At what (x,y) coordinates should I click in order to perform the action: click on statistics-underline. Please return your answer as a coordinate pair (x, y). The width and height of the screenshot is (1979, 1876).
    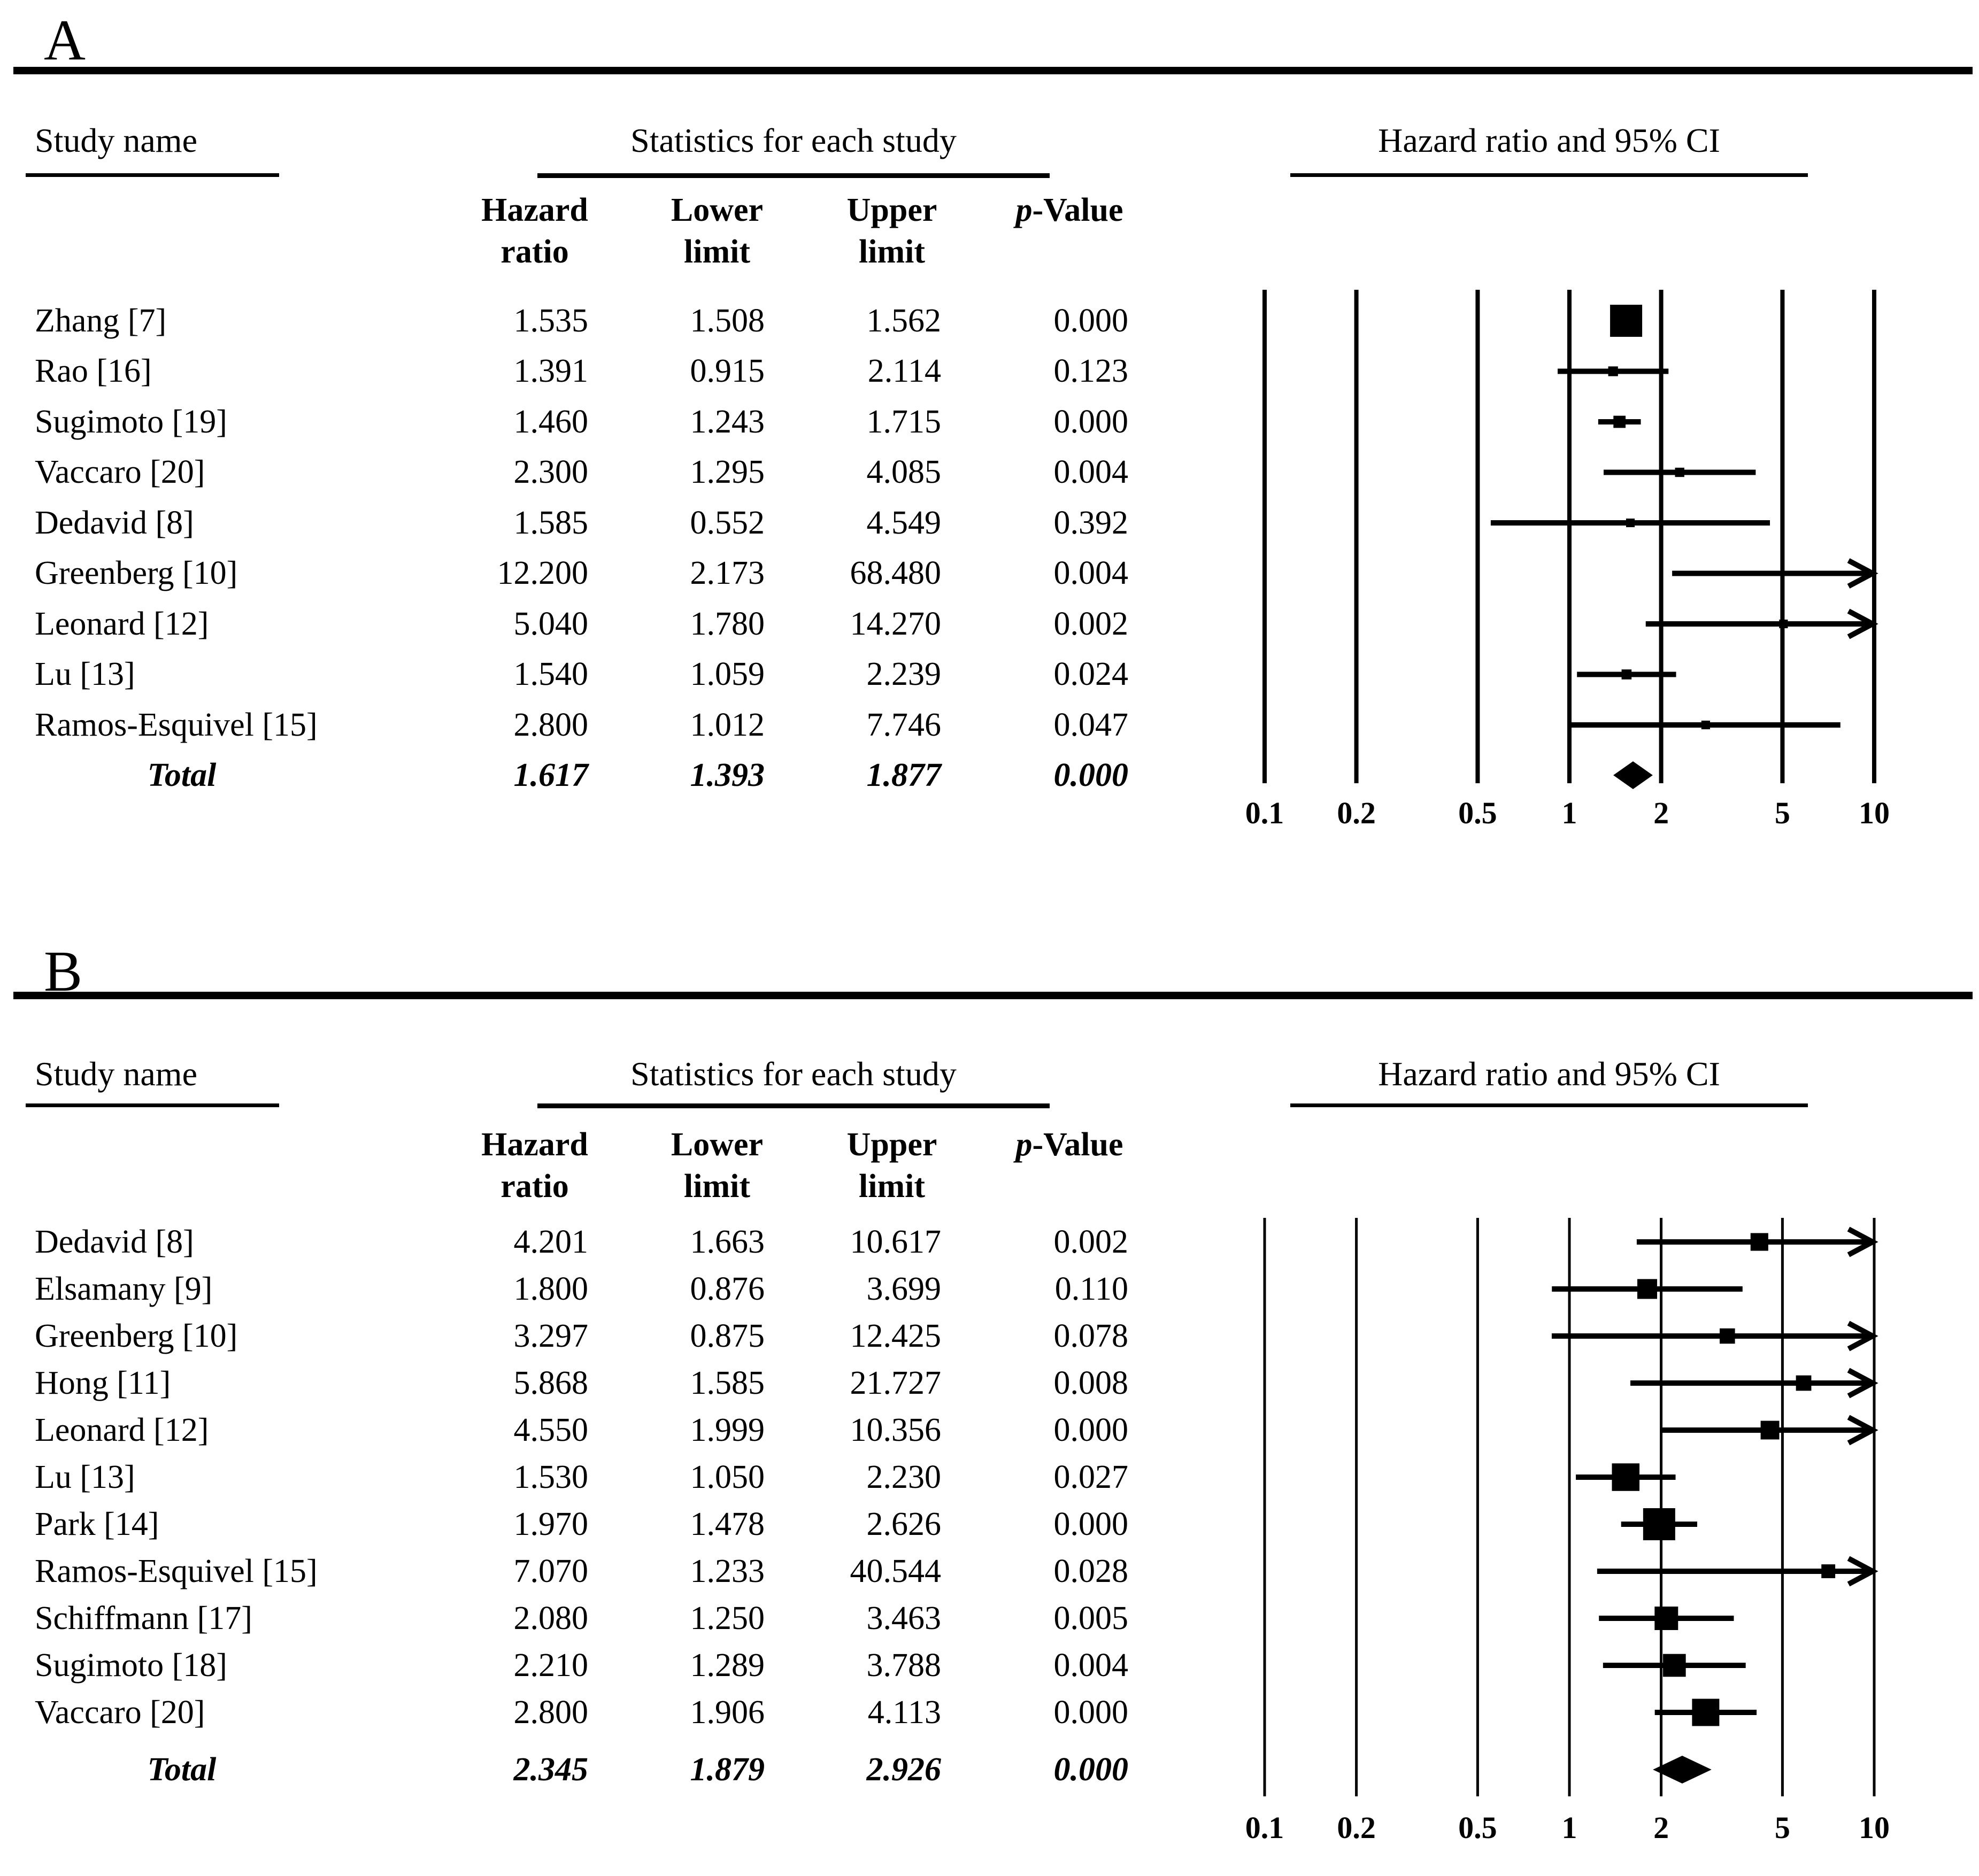
    Looking at the image, I should click on (793, 1105).